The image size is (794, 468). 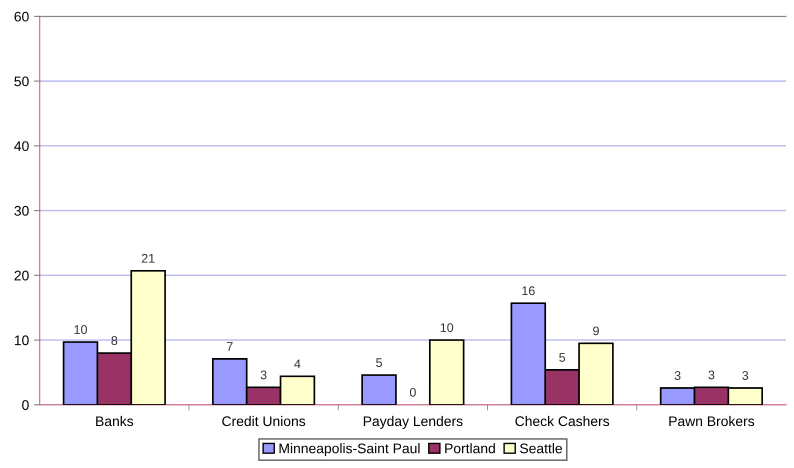 I want to click on data-label: 4, so click(x=297, y=364).